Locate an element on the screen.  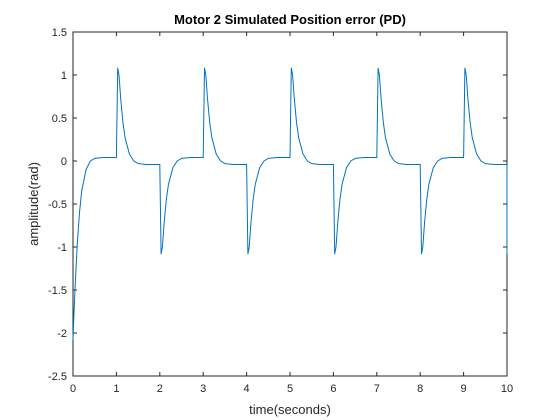
x-tick-label: 10 is located at coordinates (507, 389).